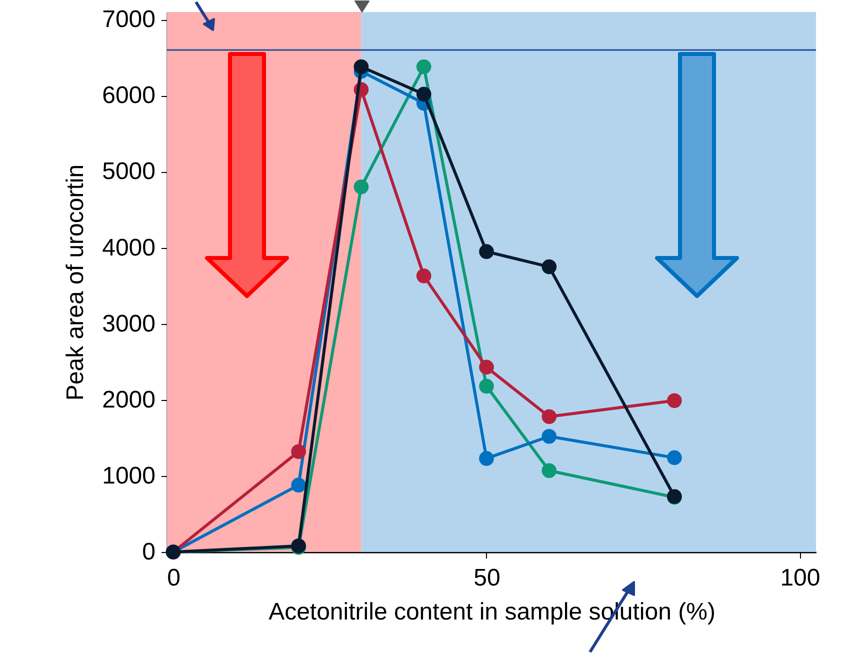 This screenshot has width=846, height=655. I want to click on y-tick-label: 0, so click(149, 552).